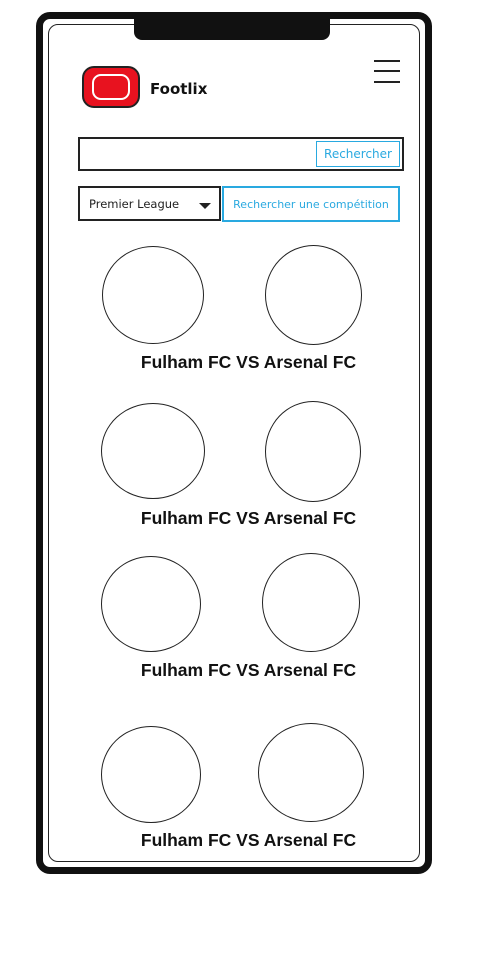  Describe the element at coordinates (388, 71) in the screenshot. I see `hamburger-menu-icon` at that location.